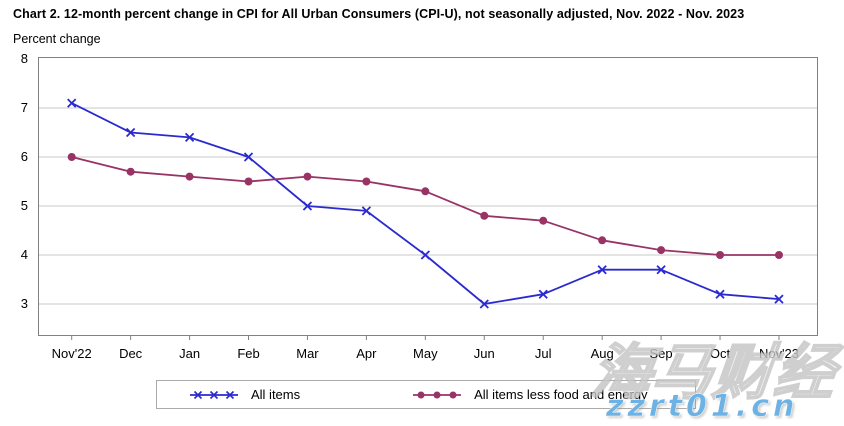 The height and width of the screenshot is (426, 844). Describe the element at coordinates (131, 353) in the screenshot. I see `x-axis-label-1: Dec` at that location.